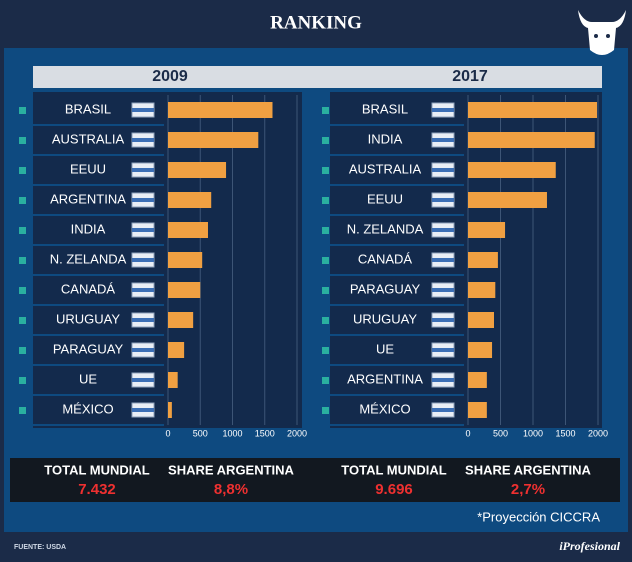 This screenshot has height=562, width=632. What do you see at coordinates (602, 32) in the screenshot?
I see `bull-icon` at bounding box center [602, 32].